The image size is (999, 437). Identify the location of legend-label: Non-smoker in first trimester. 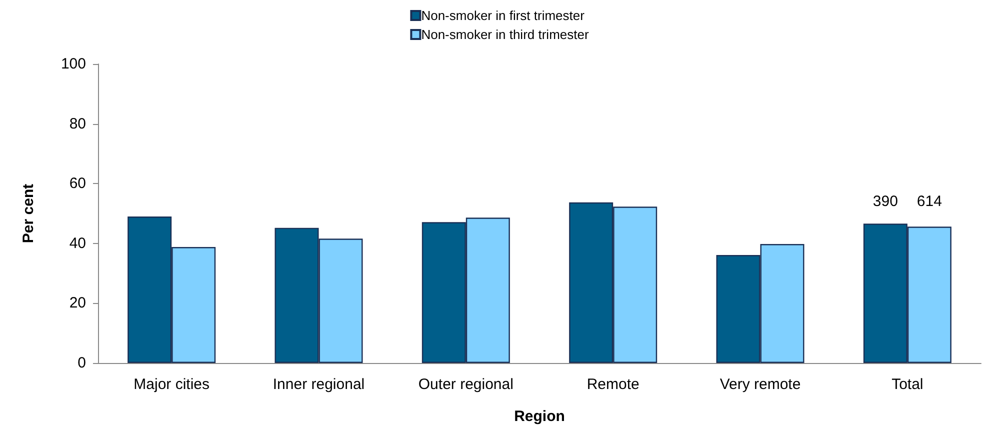
(503, 15).